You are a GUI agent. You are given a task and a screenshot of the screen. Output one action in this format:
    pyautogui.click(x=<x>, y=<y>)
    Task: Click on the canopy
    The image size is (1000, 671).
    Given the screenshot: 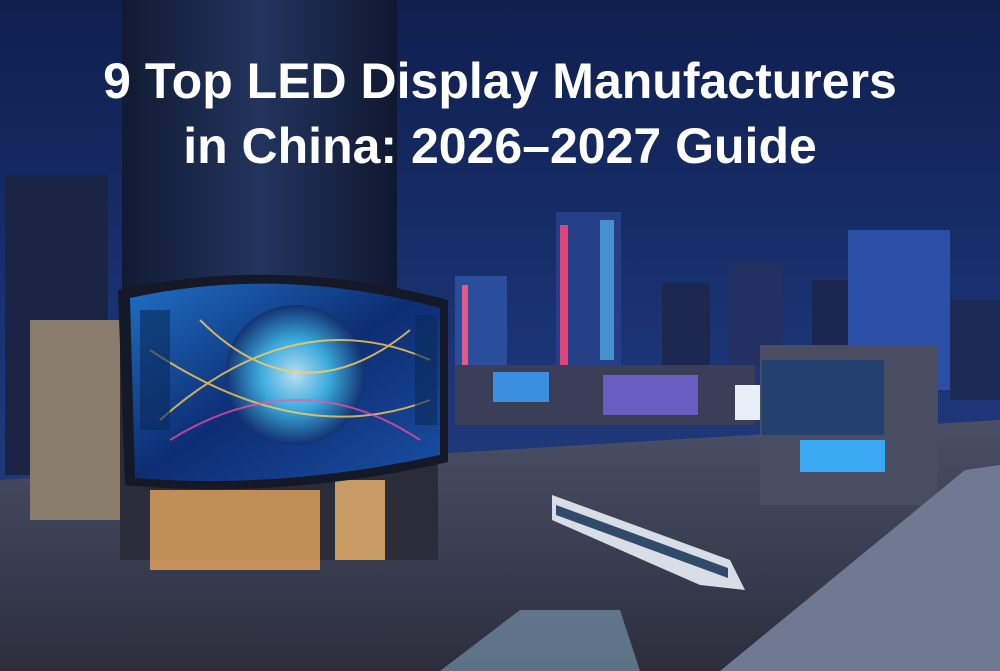 What is the action you would take?
    pyautogui.click(x=540, y=640)
    